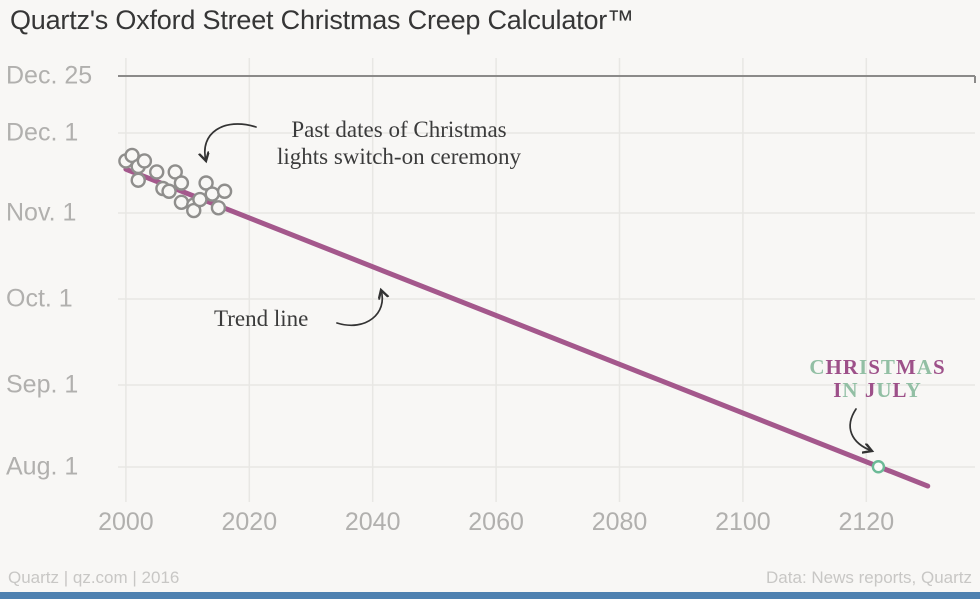  Describe the element at coordinates (490, 595) in the screenshot. I see `quartz-blue-bar` at that location.